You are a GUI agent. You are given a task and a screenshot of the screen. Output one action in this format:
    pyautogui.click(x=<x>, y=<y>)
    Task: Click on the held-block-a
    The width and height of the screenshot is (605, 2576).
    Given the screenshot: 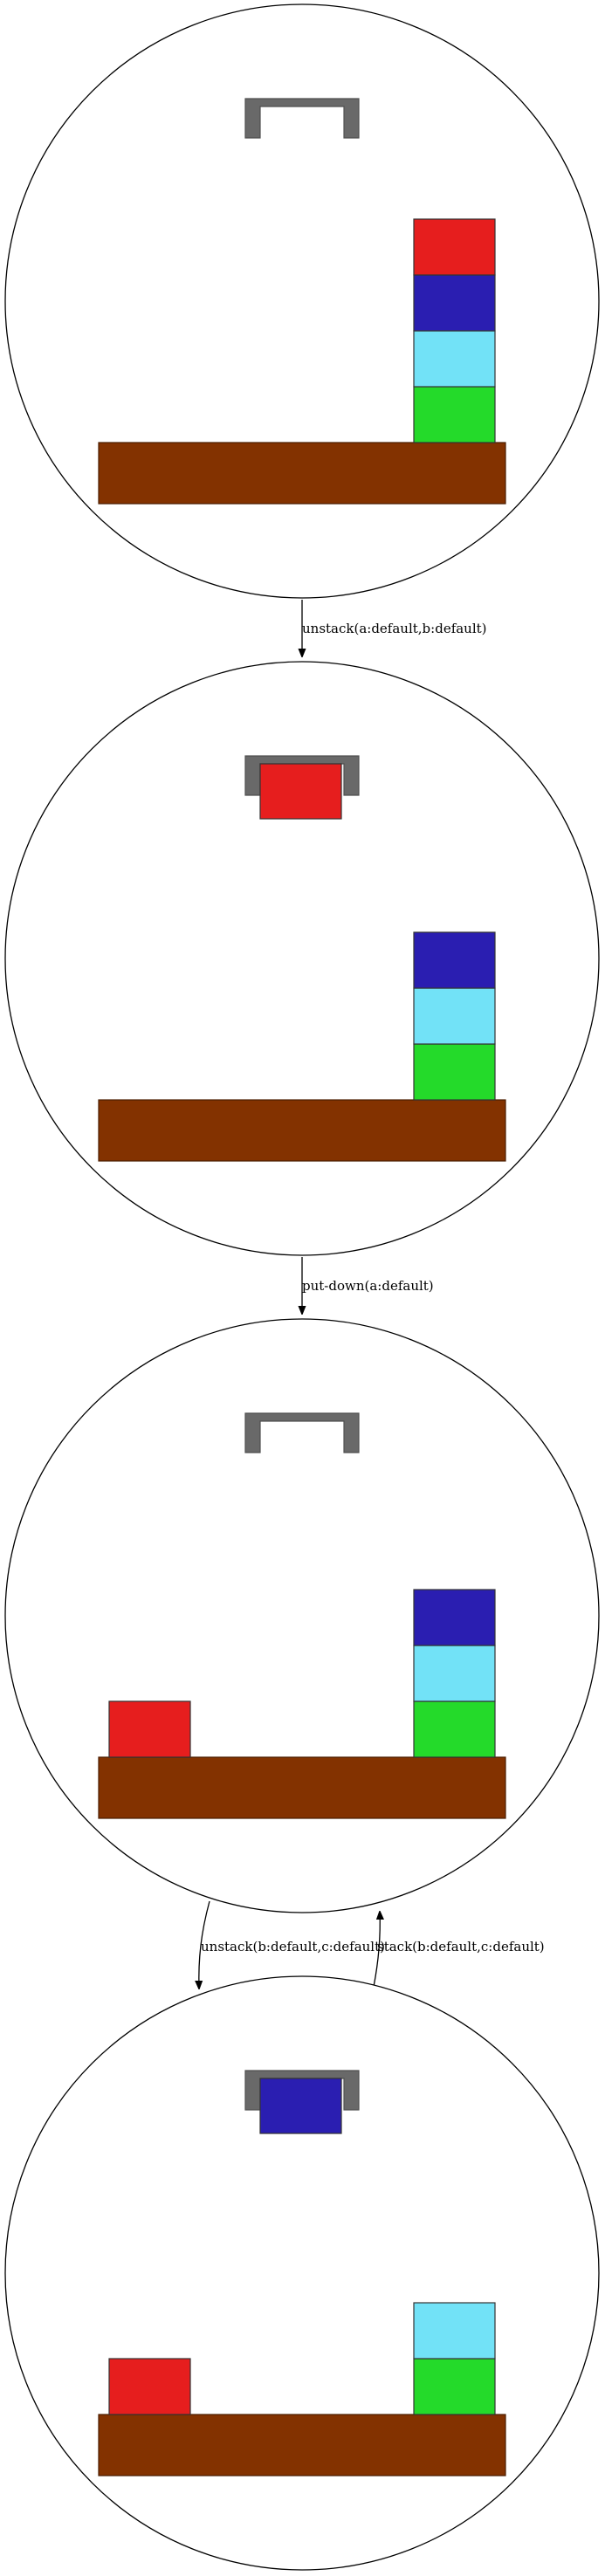 What is the action you would take?
    pyautogui.click(x=301, y=792)
    